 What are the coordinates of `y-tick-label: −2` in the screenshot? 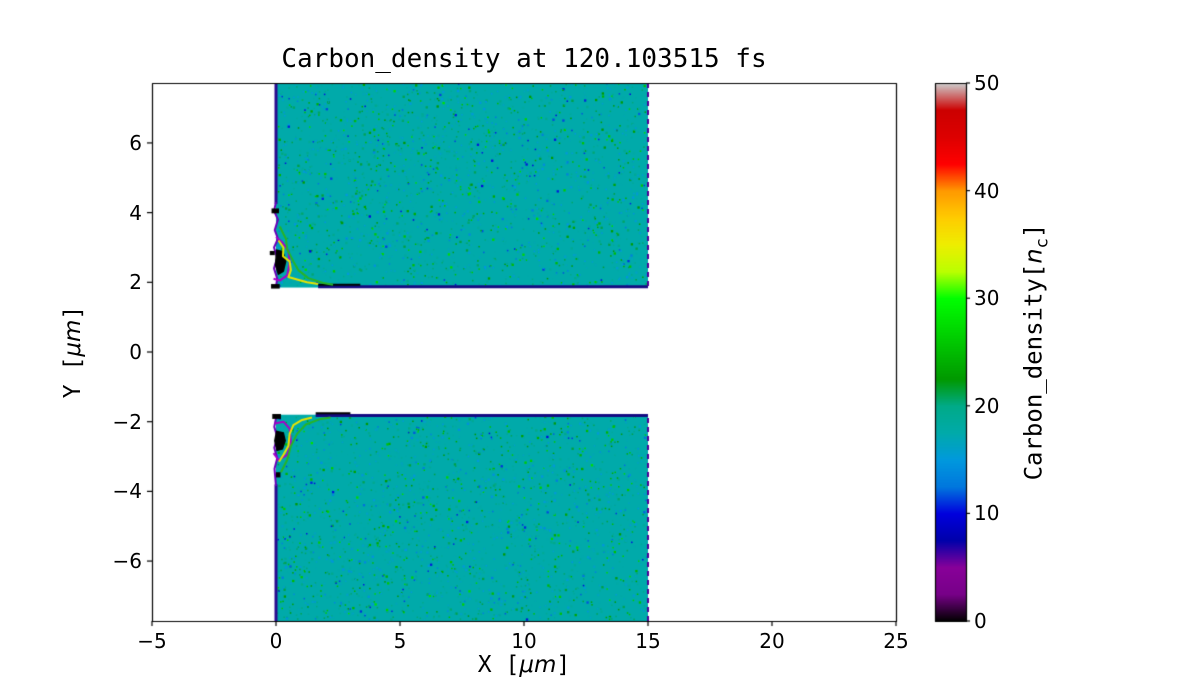 It's located at (127, 421).